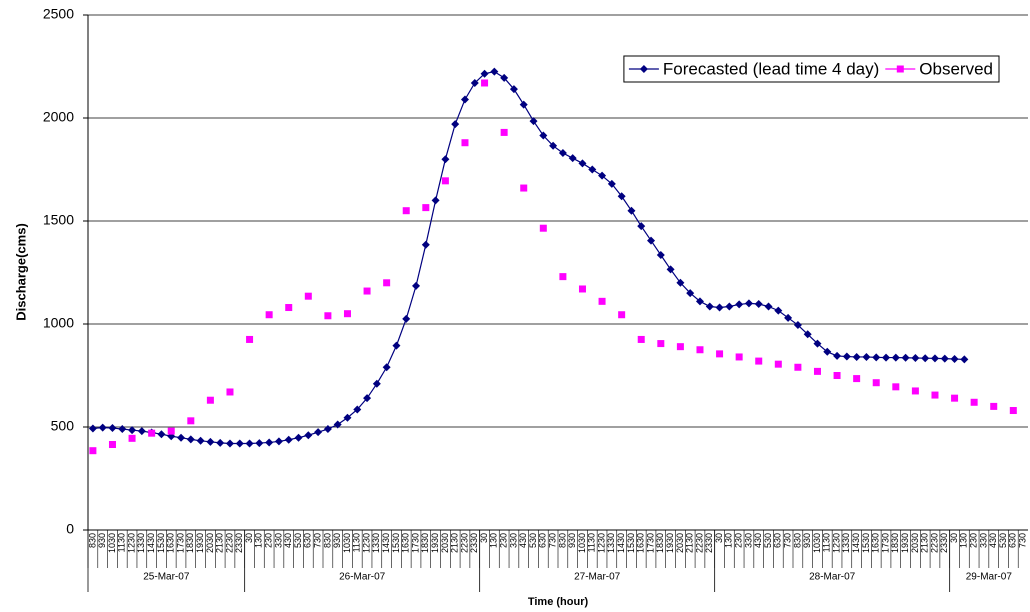  I want to click on x-group-label: 28-Mar-07, so click(832, 577).